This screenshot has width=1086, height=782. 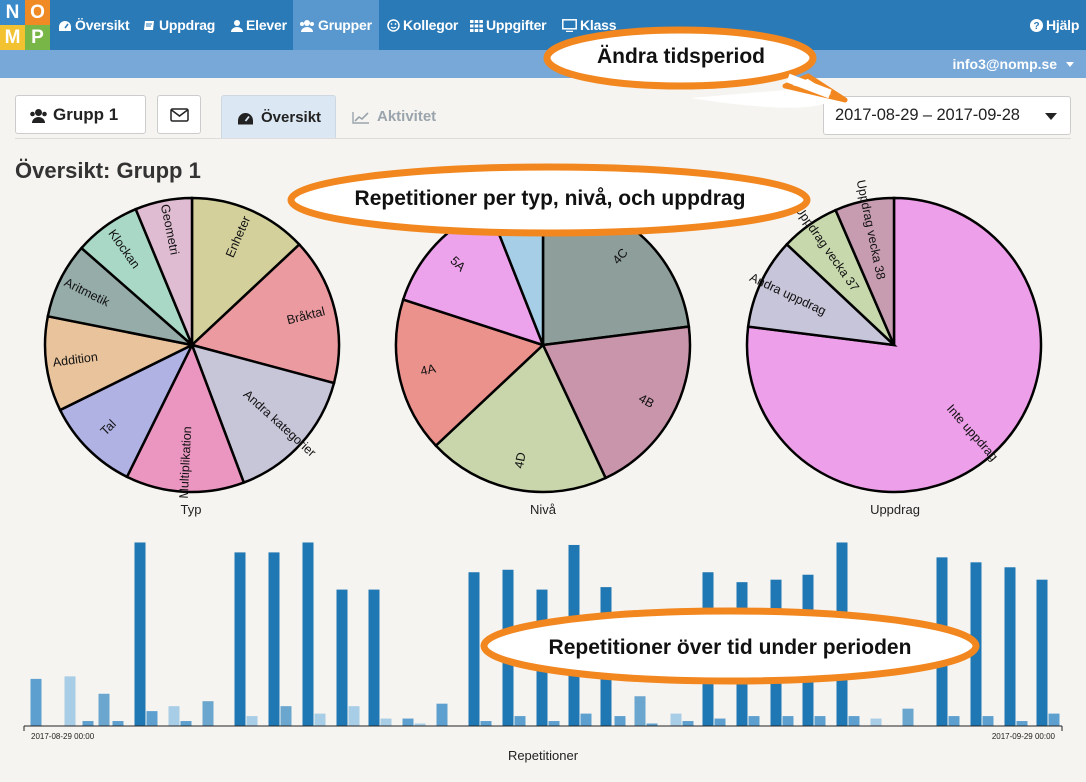 What do you see at coordinates (1005, 64) in the screenshot?
I see `user-email: info3@nomp.se` at bounding box center [1005, 64].